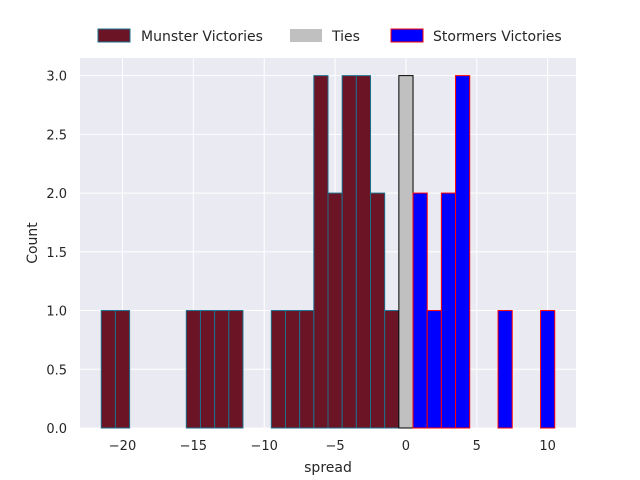 Image resolution: width=640 pixels, height=480 pixels. I want to click on x-tick-label: −15, so click(193, 446).